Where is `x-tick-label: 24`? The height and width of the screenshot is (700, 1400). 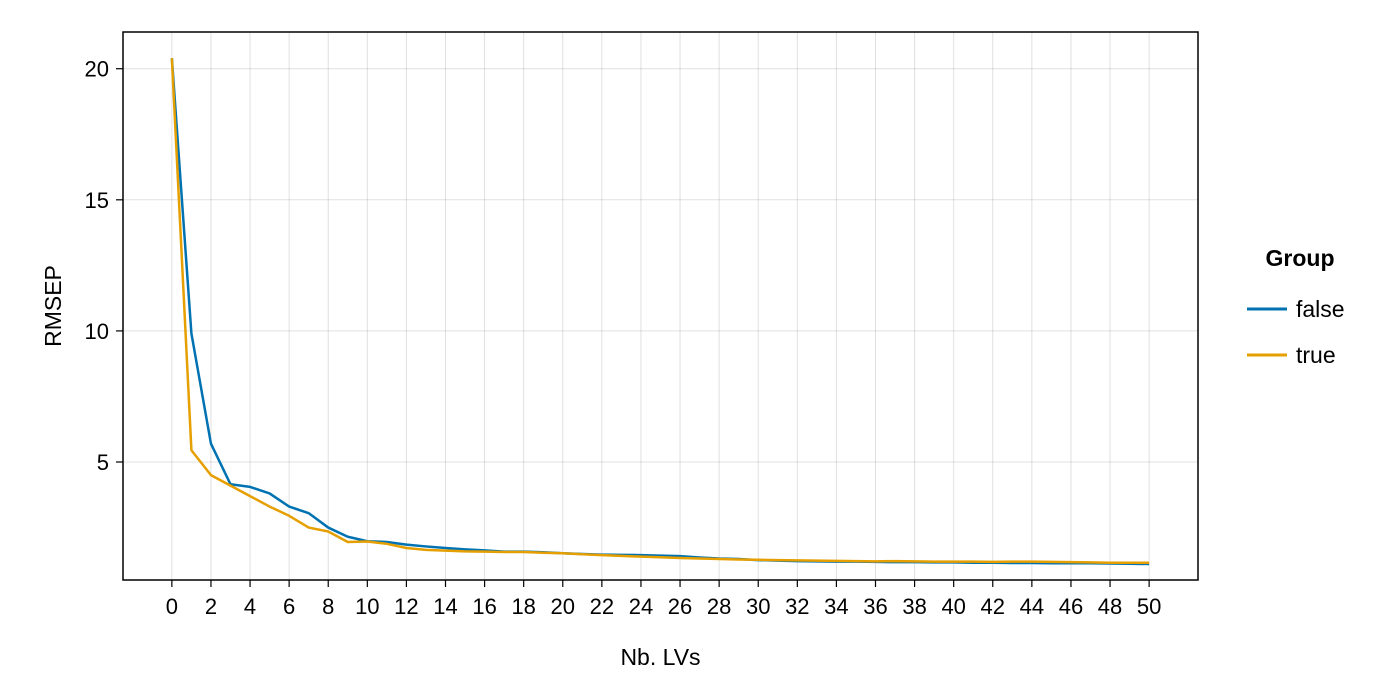 x-tick-label: 24 is located at coordinates (641, 606).